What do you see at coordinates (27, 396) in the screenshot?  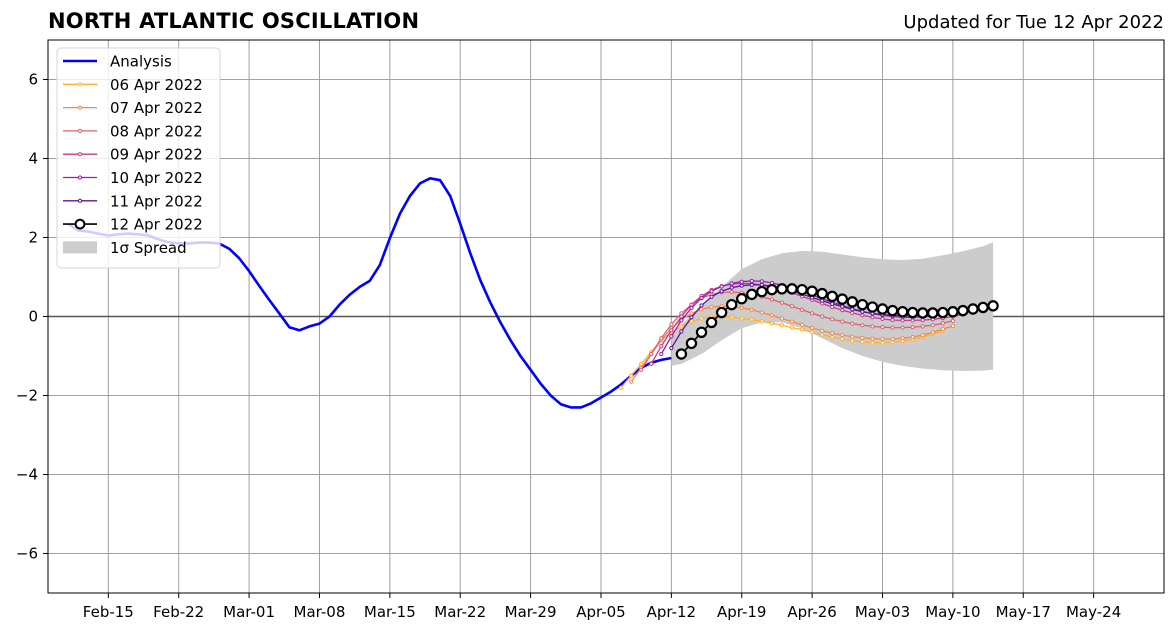 I see `y-tick-label: −2` at bounding box center [27, 396].